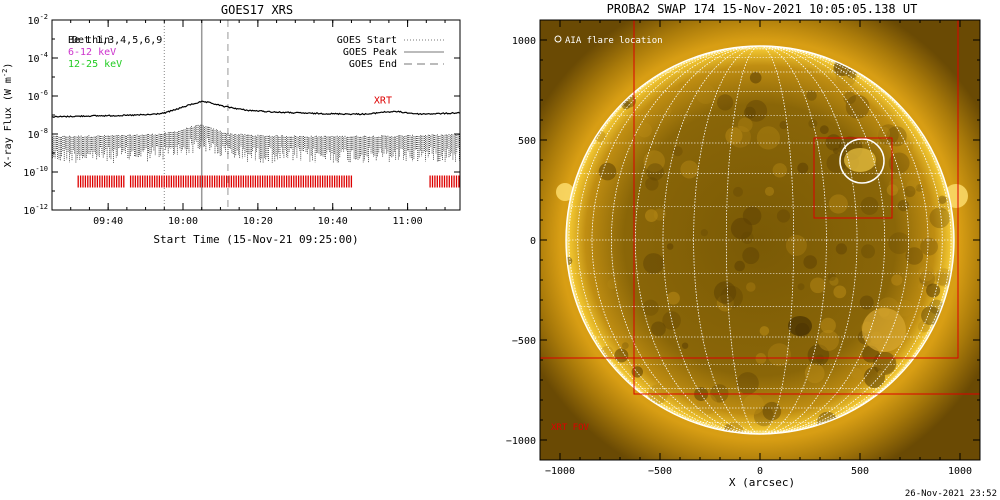  What do you see at coordinates (258, 221) in the screenshot?
I see `goes-x-tick-label: 10:20` at bounding box center [258, 221].